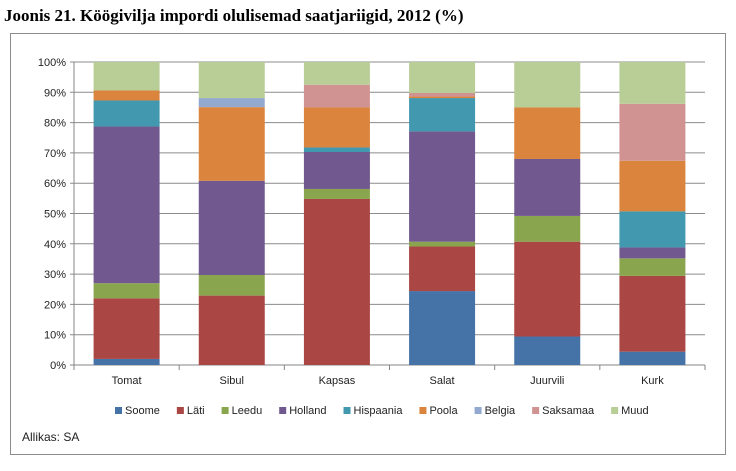  What do you see at coordinates (442, 115) in the screenshot?
I see `bar-segment-hispaania-salat` at bounding box center [442, 115].